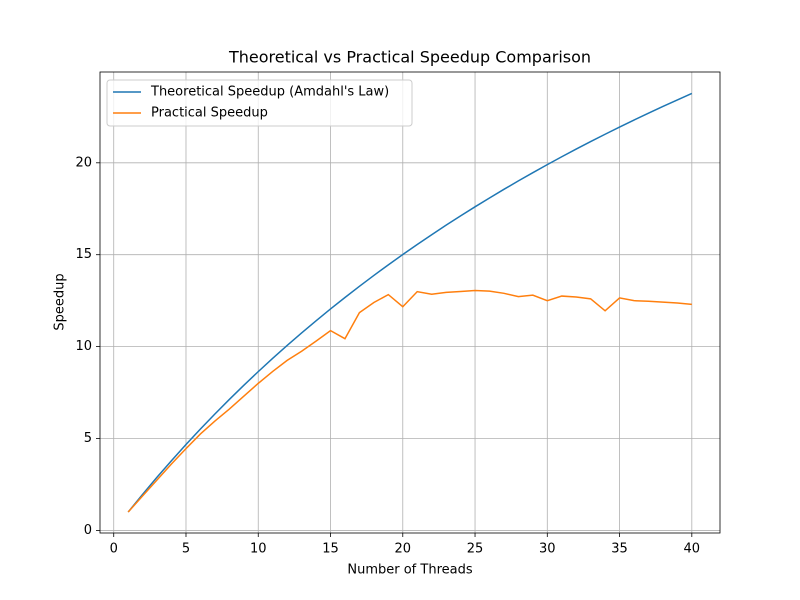 Image resolution: width=800 pixels, height=600 pixels. Describe the element at coordinates (88, 438) in the screenshot. I see `y-tick-label: 5` at that location.